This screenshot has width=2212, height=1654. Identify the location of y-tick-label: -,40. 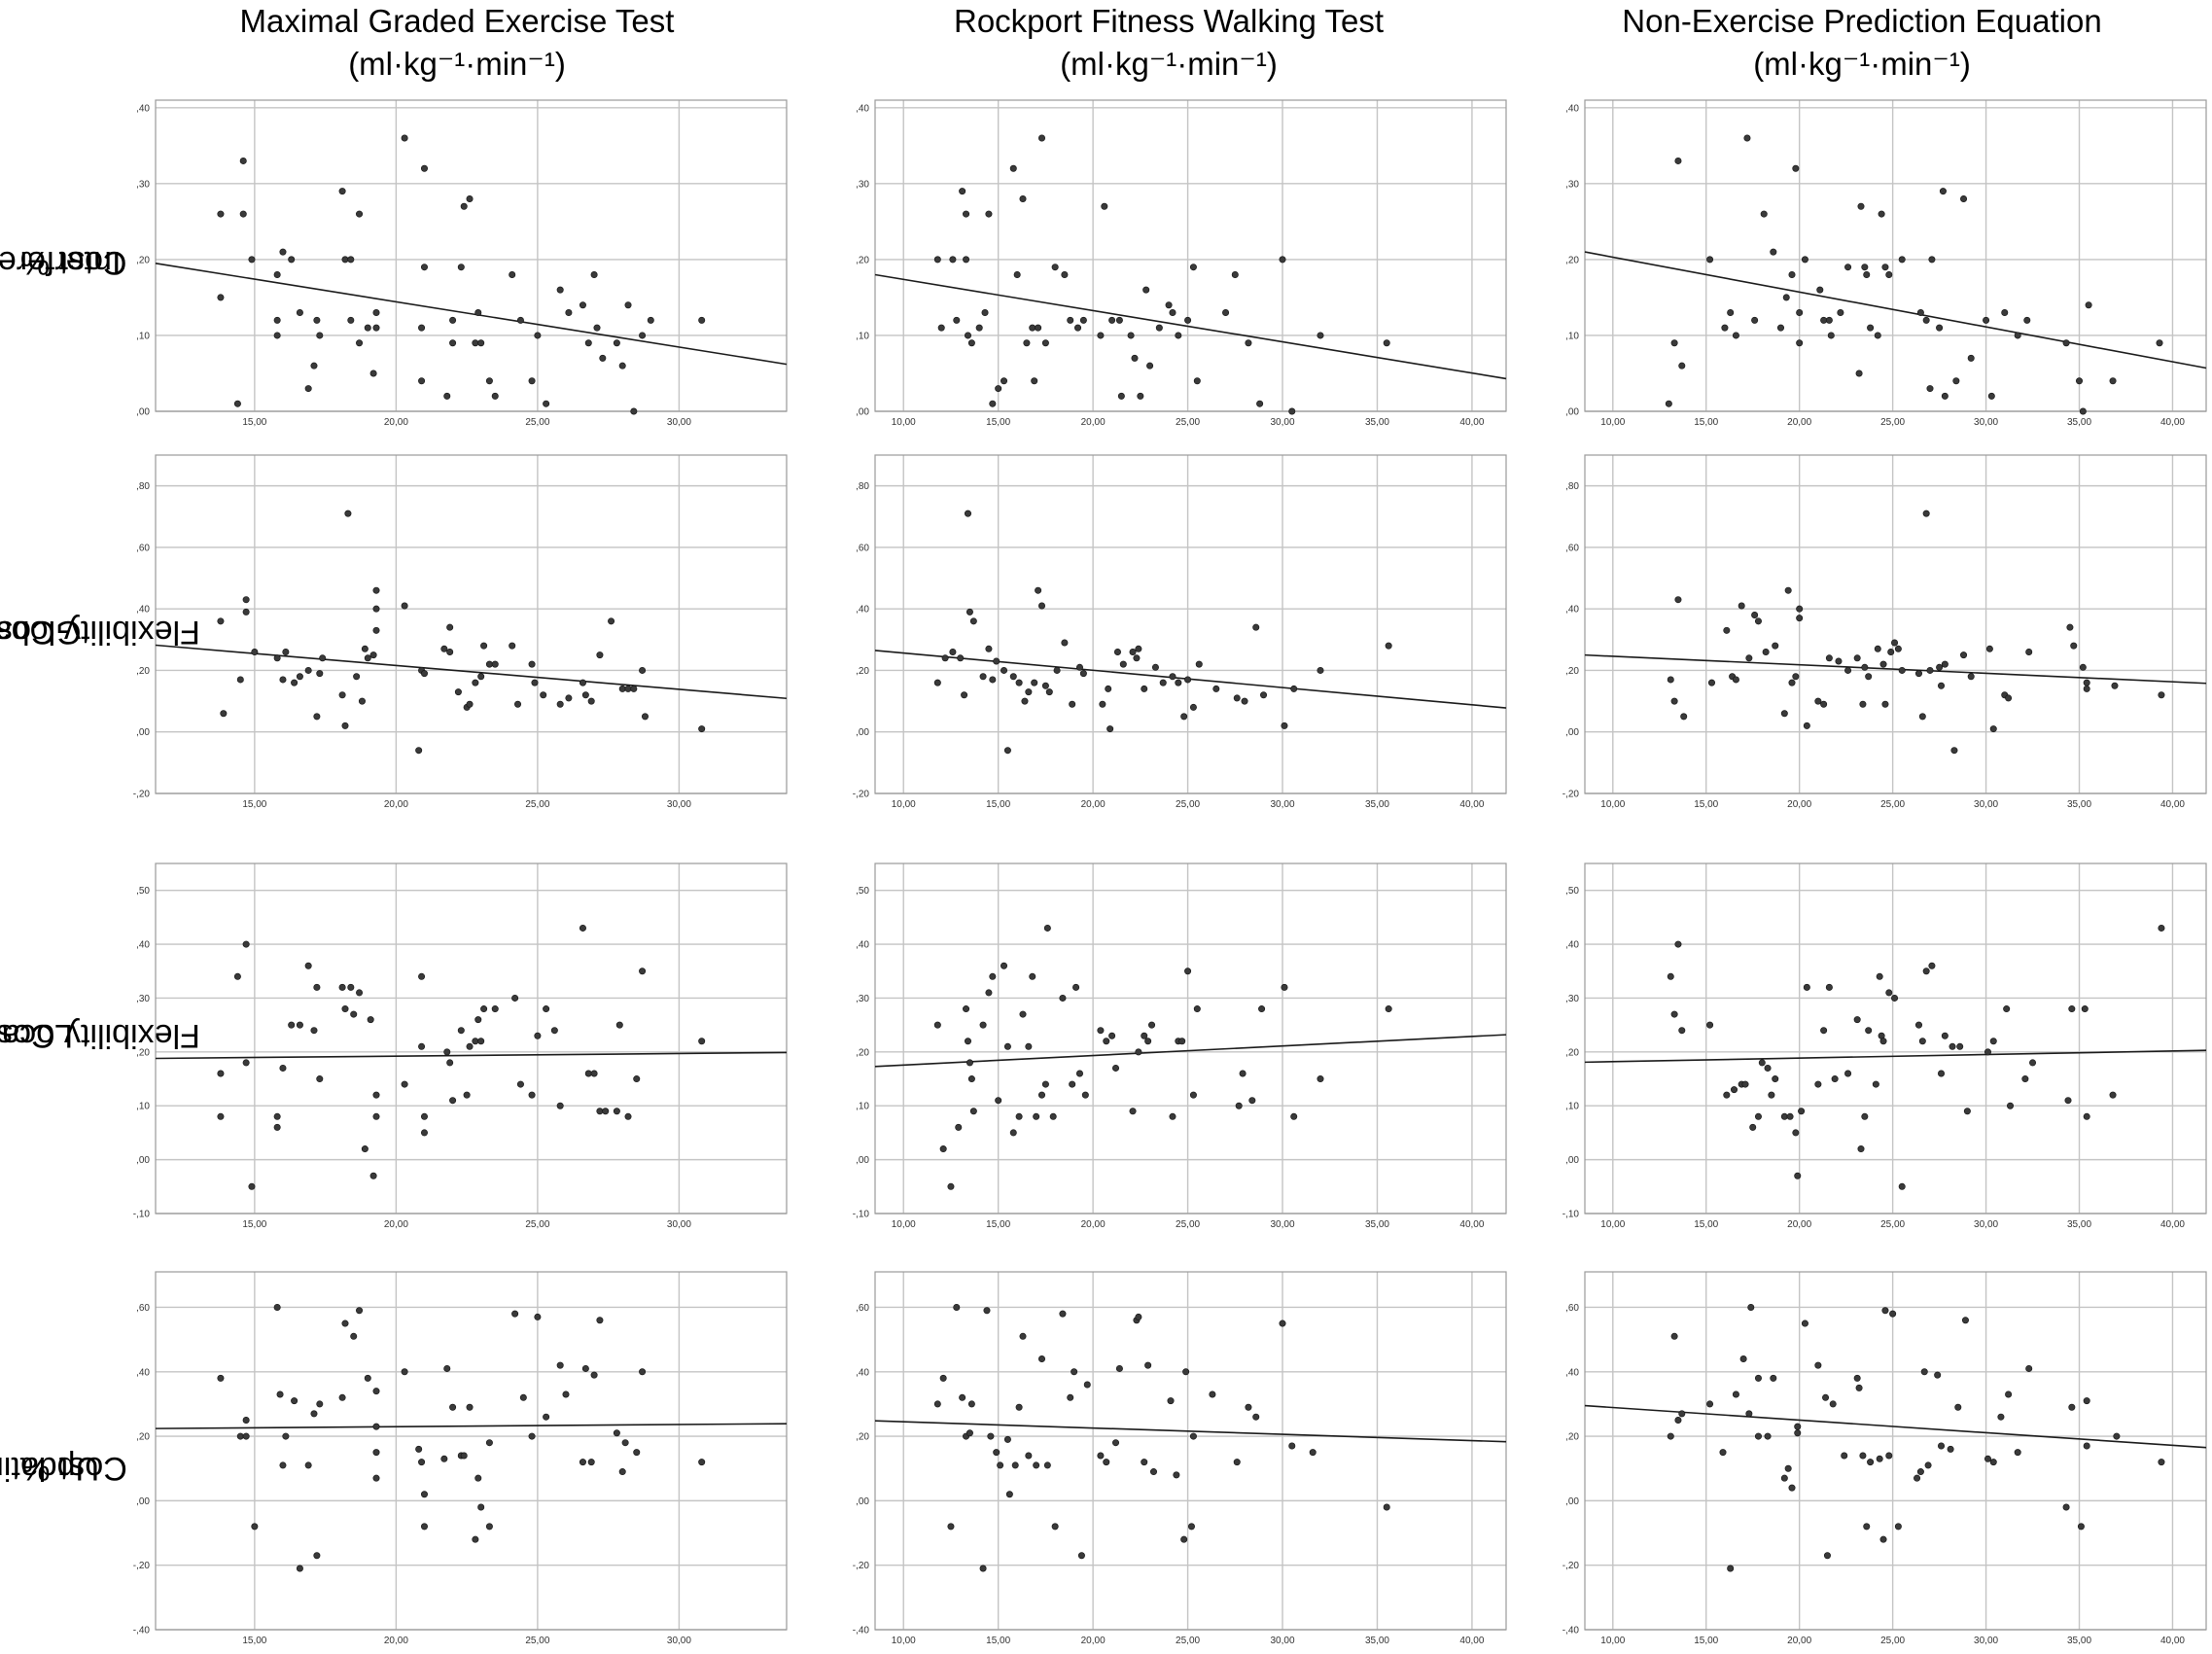
(861, 1631).